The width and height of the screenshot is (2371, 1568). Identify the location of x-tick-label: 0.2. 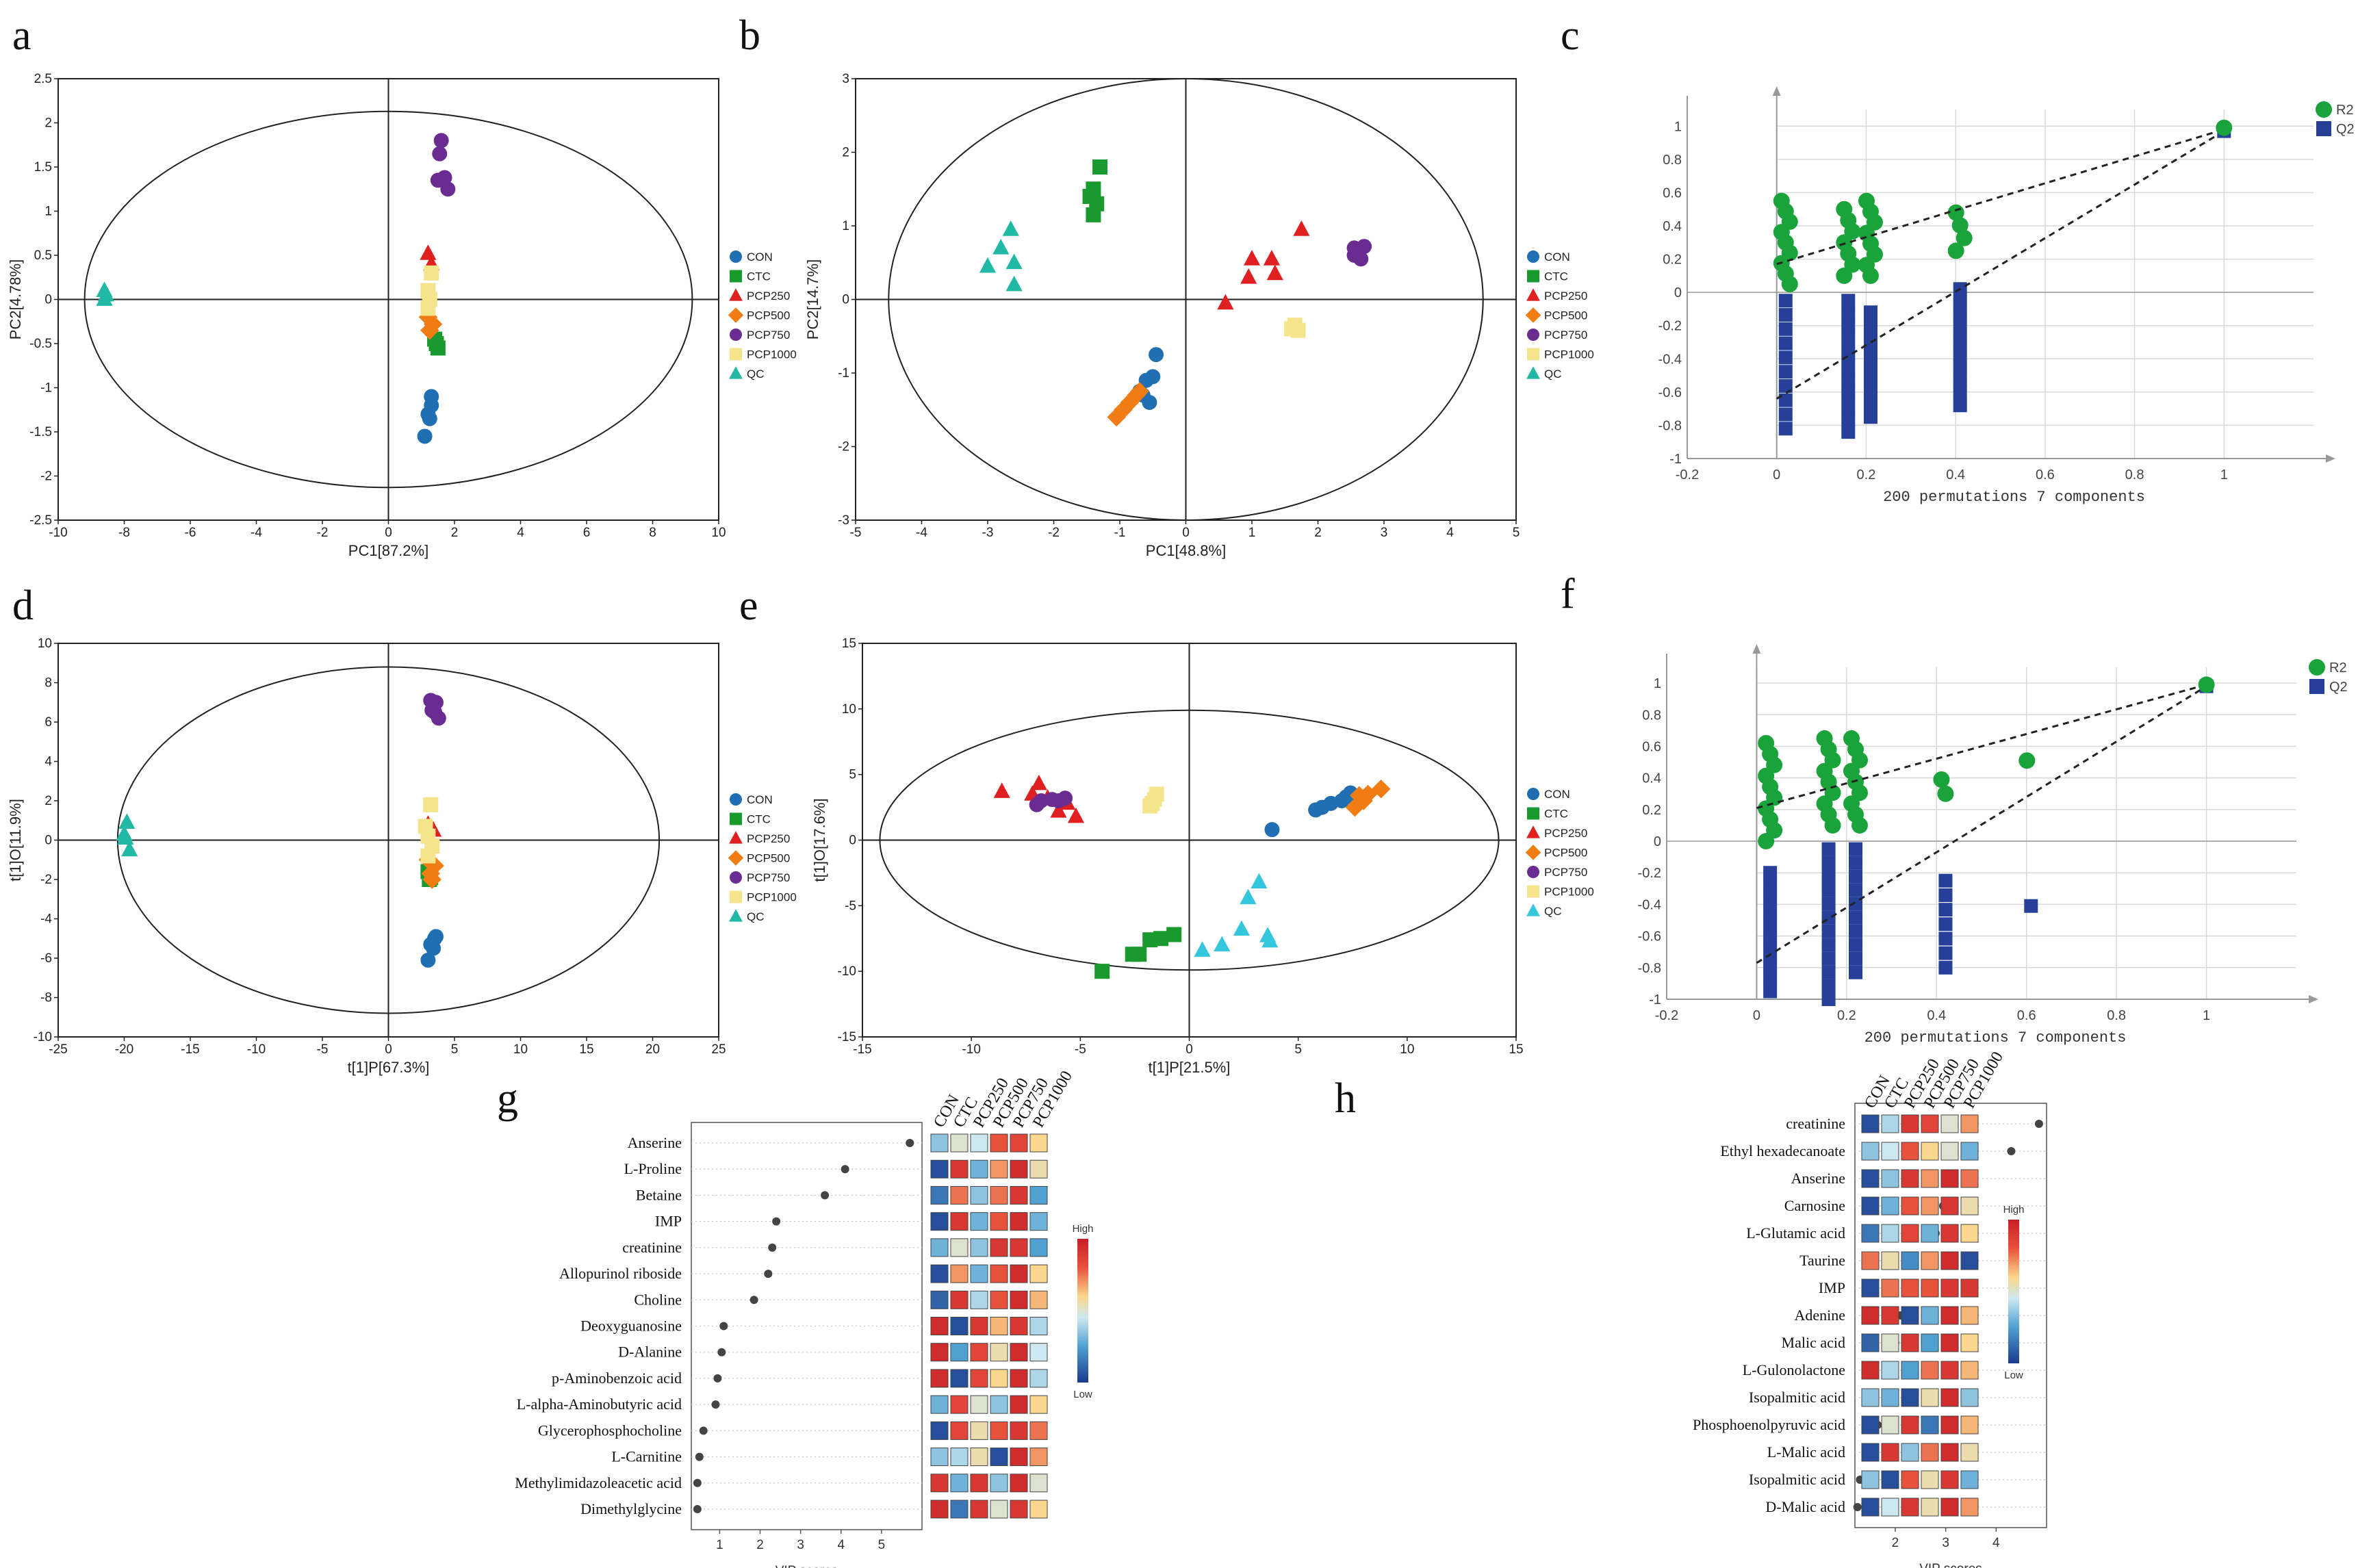
(1846, 1015).